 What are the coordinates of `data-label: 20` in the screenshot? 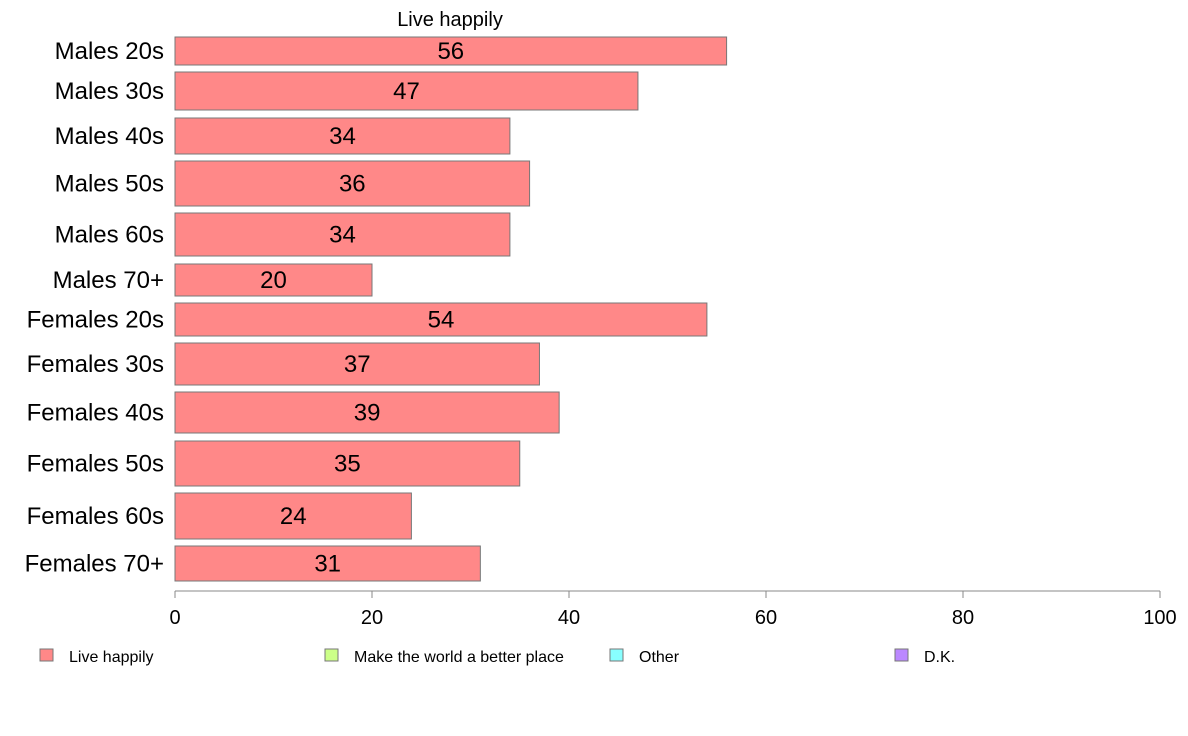 It's located at (273, 280).